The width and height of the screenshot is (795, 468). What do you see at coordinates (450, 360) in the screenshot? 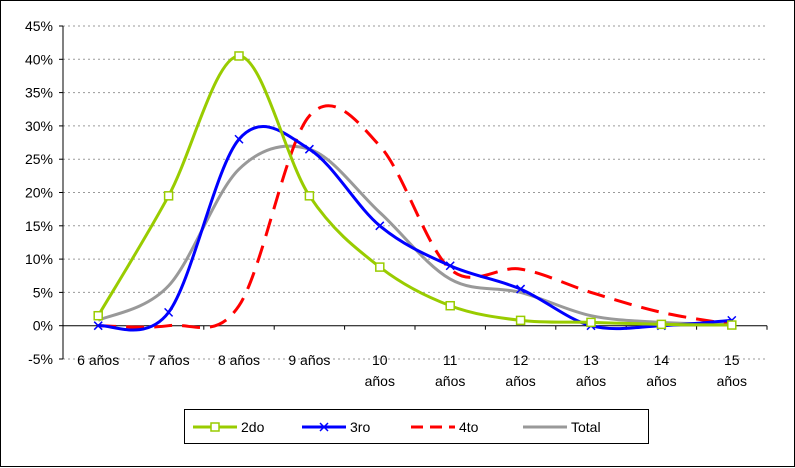
I see `x-tick-label: 11` at bounding box center [450, 360].